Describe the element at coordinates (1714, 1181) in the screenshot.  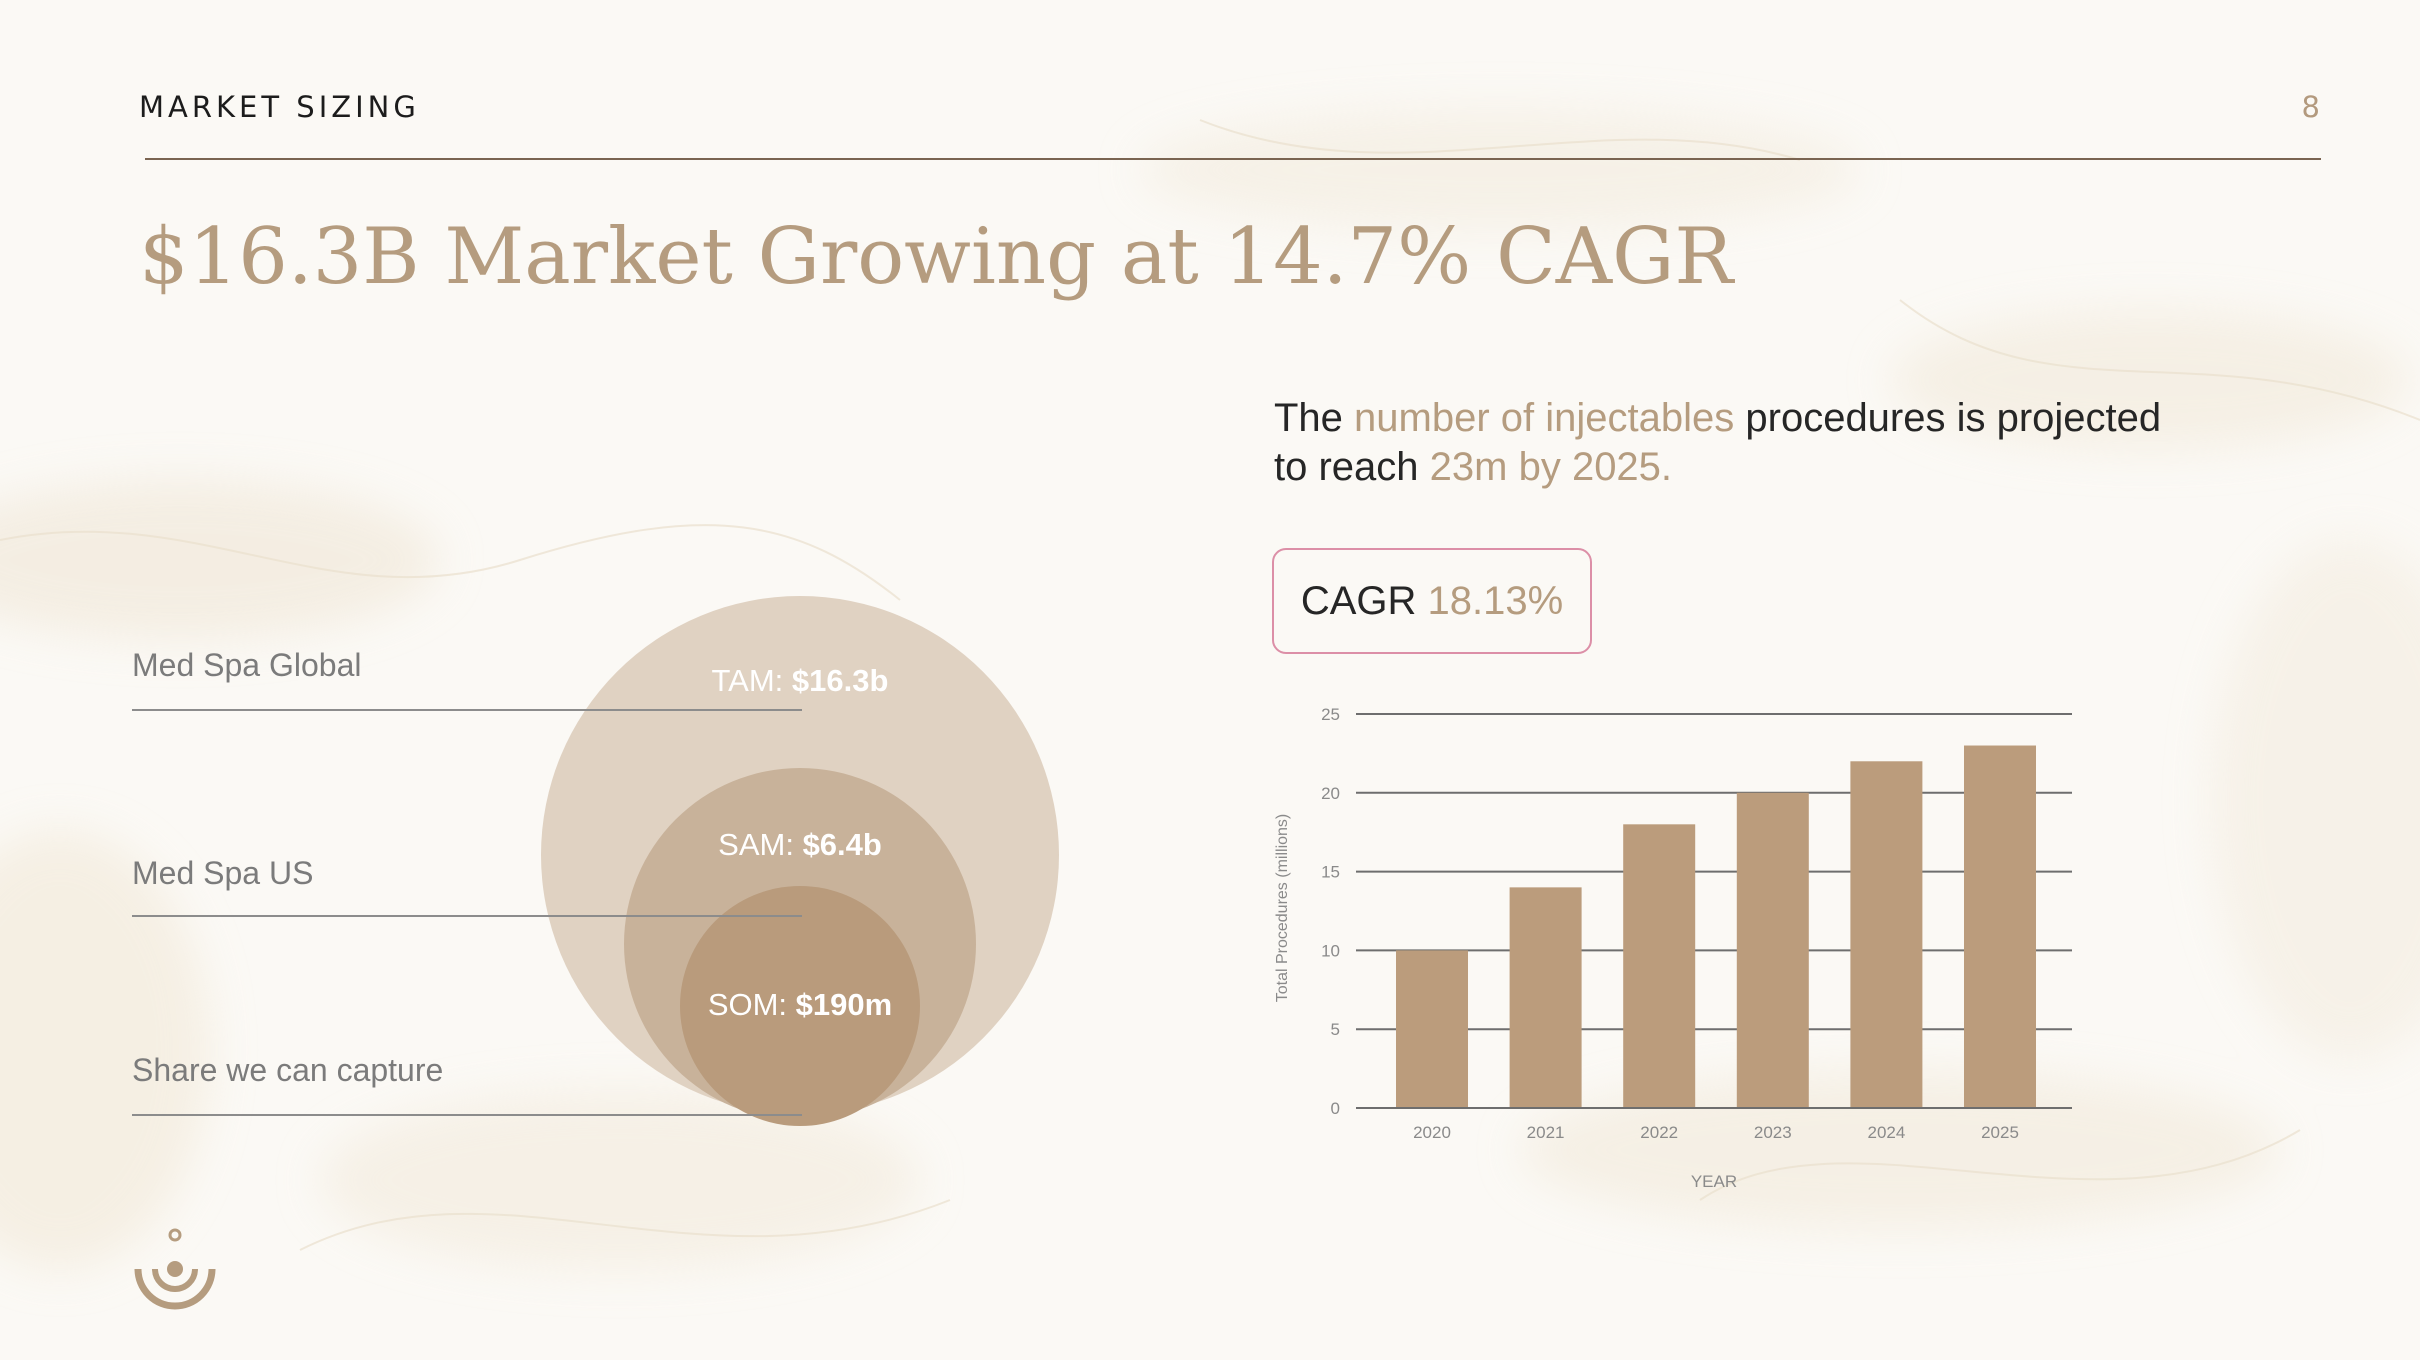
I see `x-axis-title: YEAR` at that location.